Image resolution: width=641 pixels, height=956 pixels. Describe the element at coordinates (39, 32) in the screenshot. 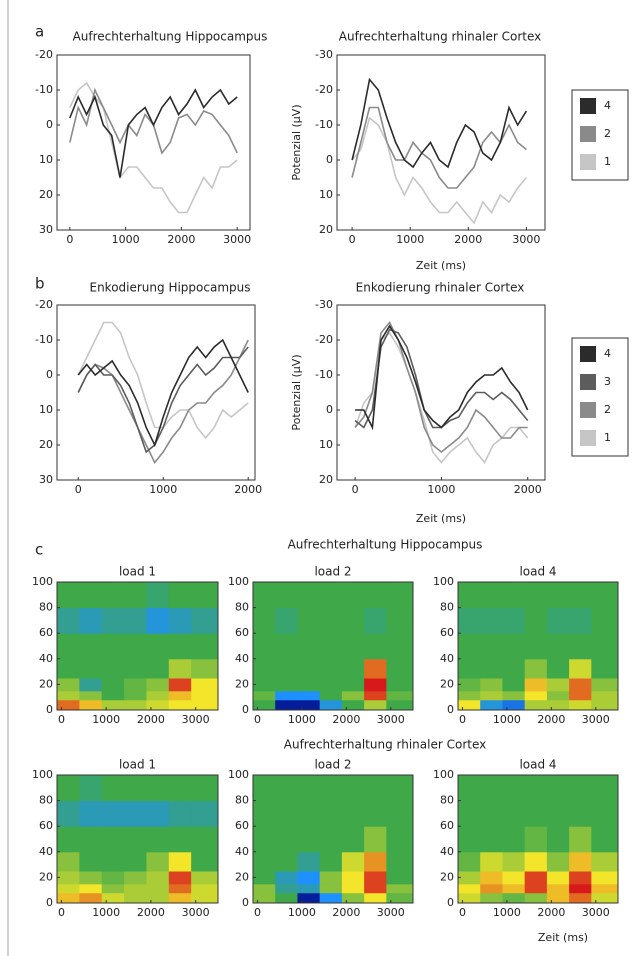

I see `panel-label: a` at that location.